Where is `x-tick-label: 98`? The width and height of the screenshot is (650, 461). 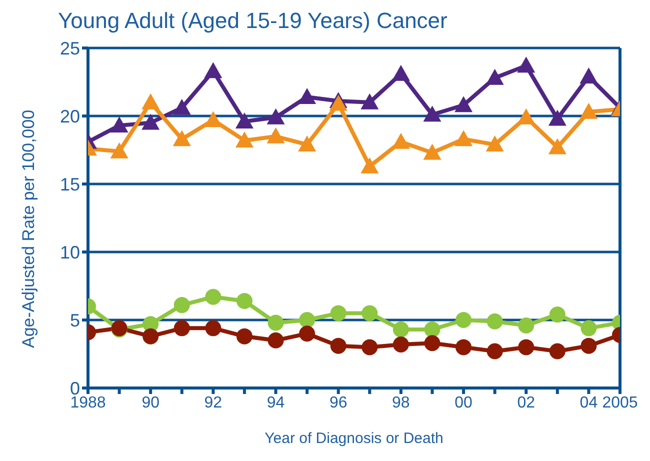 x-tick-label: 98 is located at coordinates (401, 403).